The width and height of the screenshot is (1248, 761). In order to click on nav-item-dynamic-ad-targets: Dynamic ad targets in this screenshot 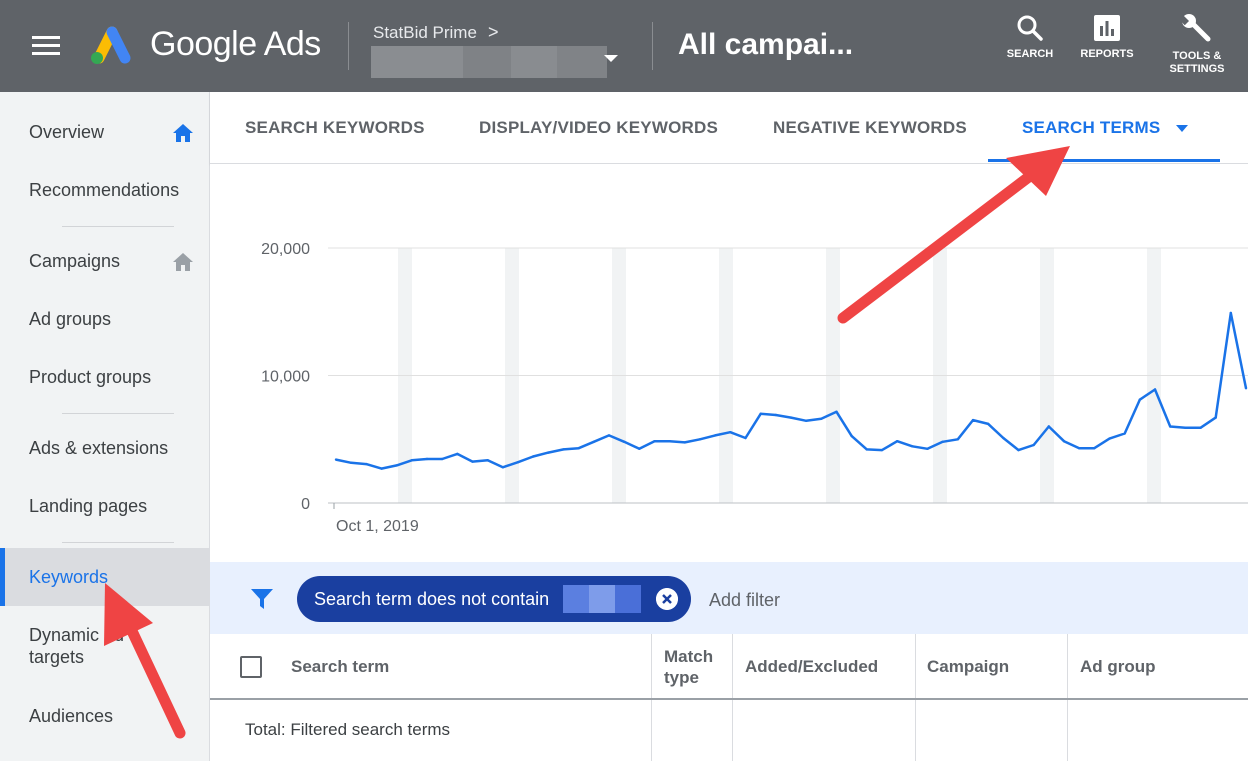, I will do `click(104, 646)`.